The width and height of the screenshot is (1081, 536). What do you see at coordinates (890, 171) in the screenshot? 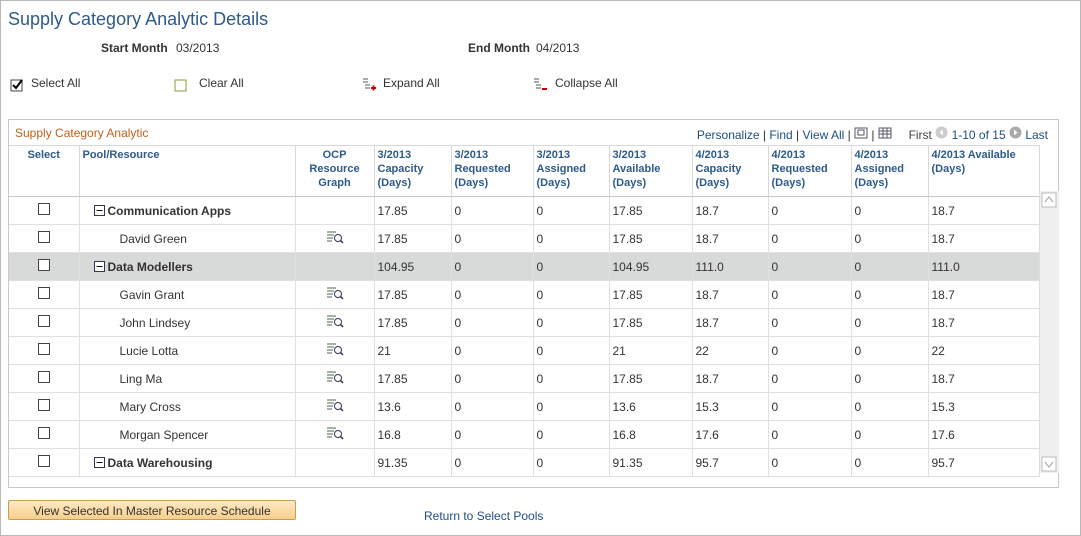
I see `column-header: 4/2013 Assigned (Days)` at bounding box center [890, 171].